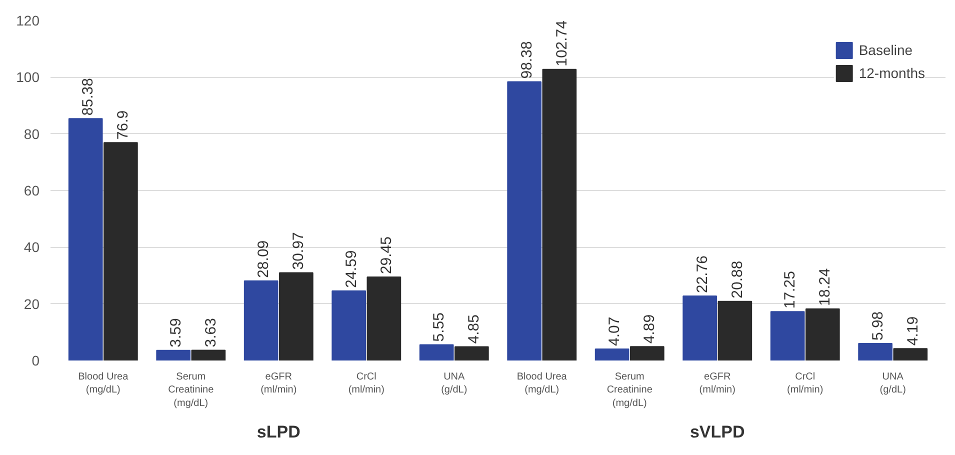 The image size is (955, 455). Describe the element at coordinates (891, 73) in the screenshot. I see `legend-label: 12-months` at that location.